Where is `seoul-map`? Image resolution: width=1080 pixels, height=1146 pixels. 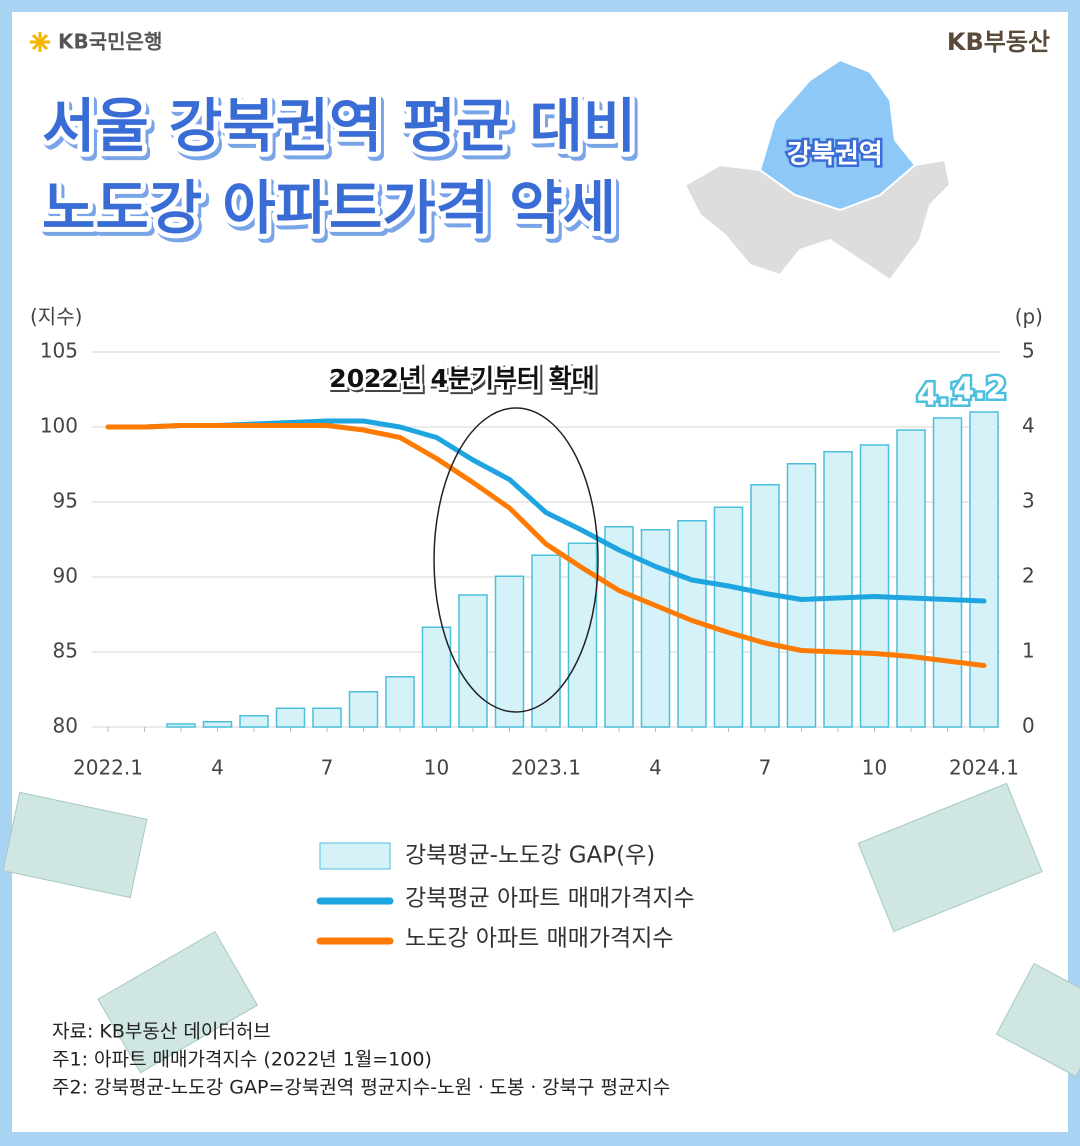
seoul-map is located at coordinates (817, 170).